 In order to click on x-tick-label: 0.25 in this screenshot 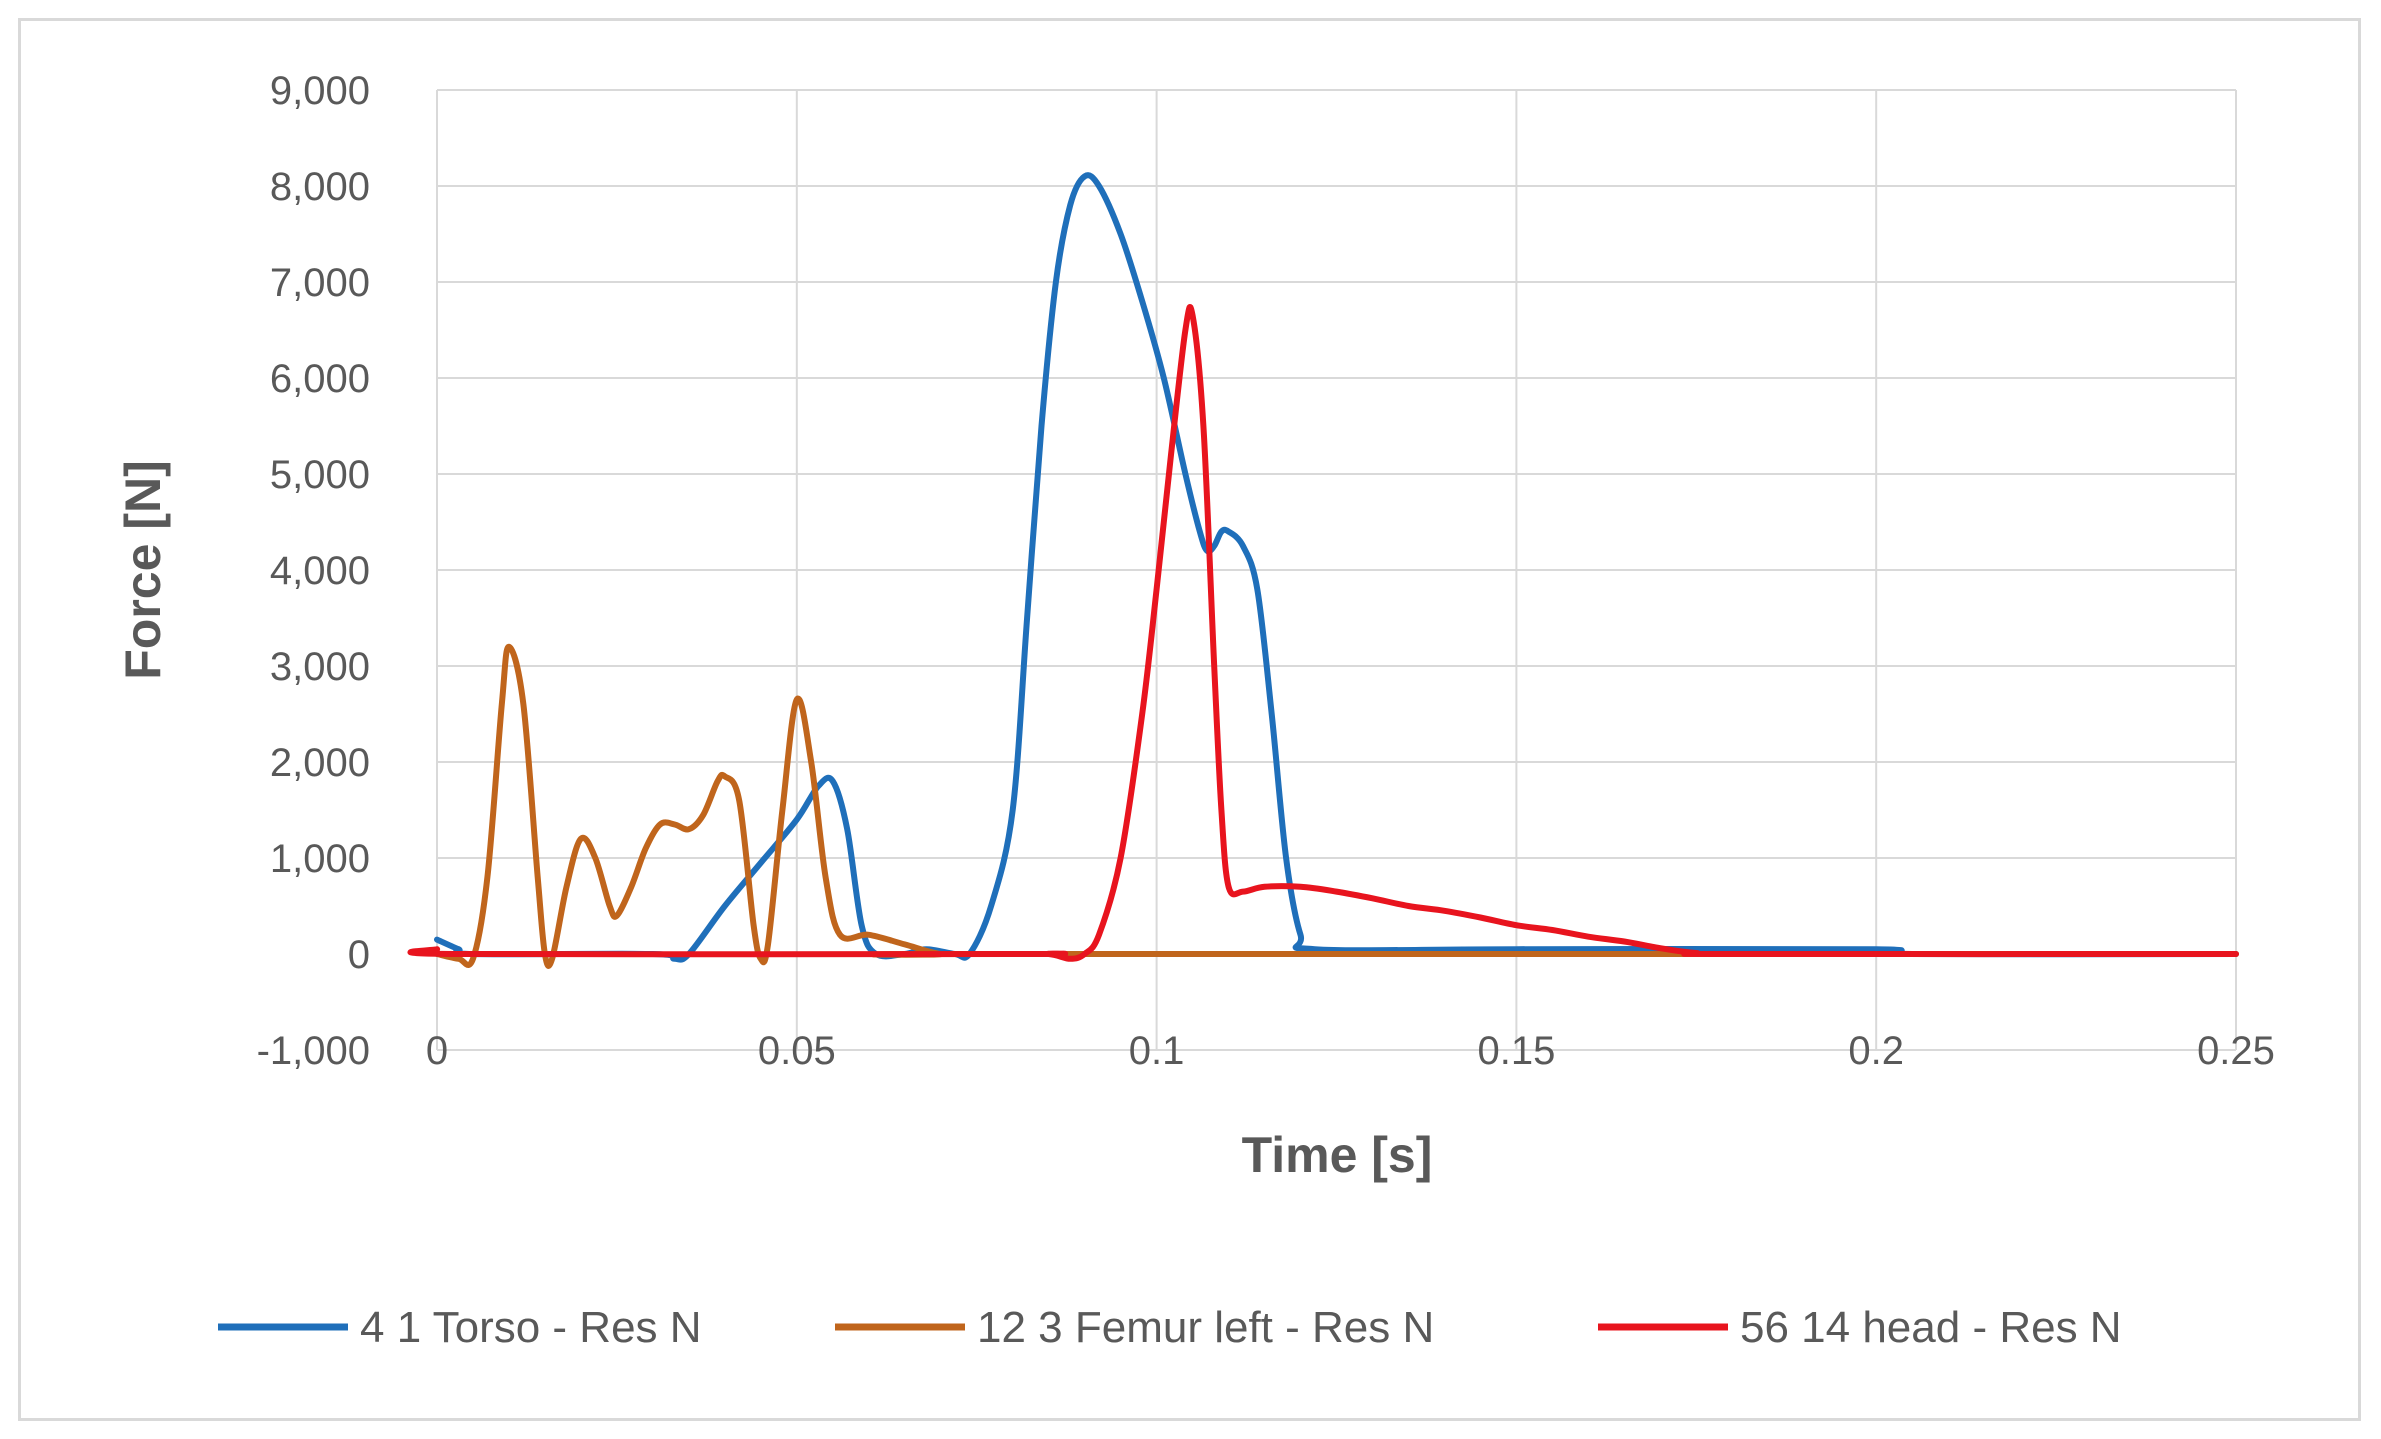, I will do `click(2236, 1051)`.